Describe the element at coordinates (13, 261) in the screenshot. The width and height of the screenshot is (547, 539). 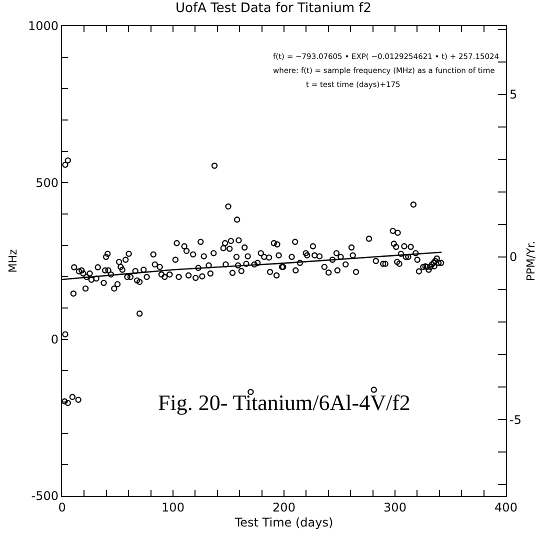
I see `y-axis-title: MHz` at that location.